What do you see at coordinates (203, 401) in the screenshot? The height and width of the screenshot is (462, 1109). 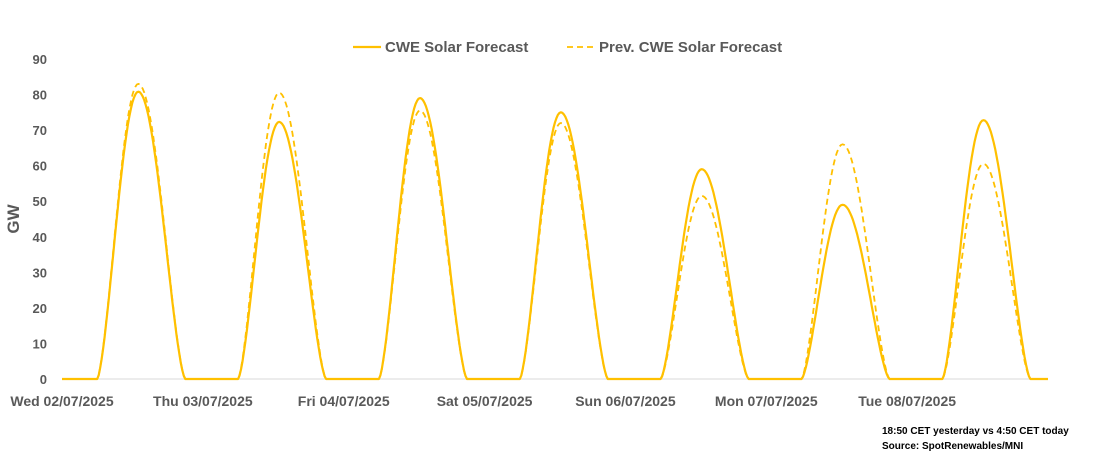 I see `x-tick-label: Thu 03/07/2025` at bounding box center [203, 401].